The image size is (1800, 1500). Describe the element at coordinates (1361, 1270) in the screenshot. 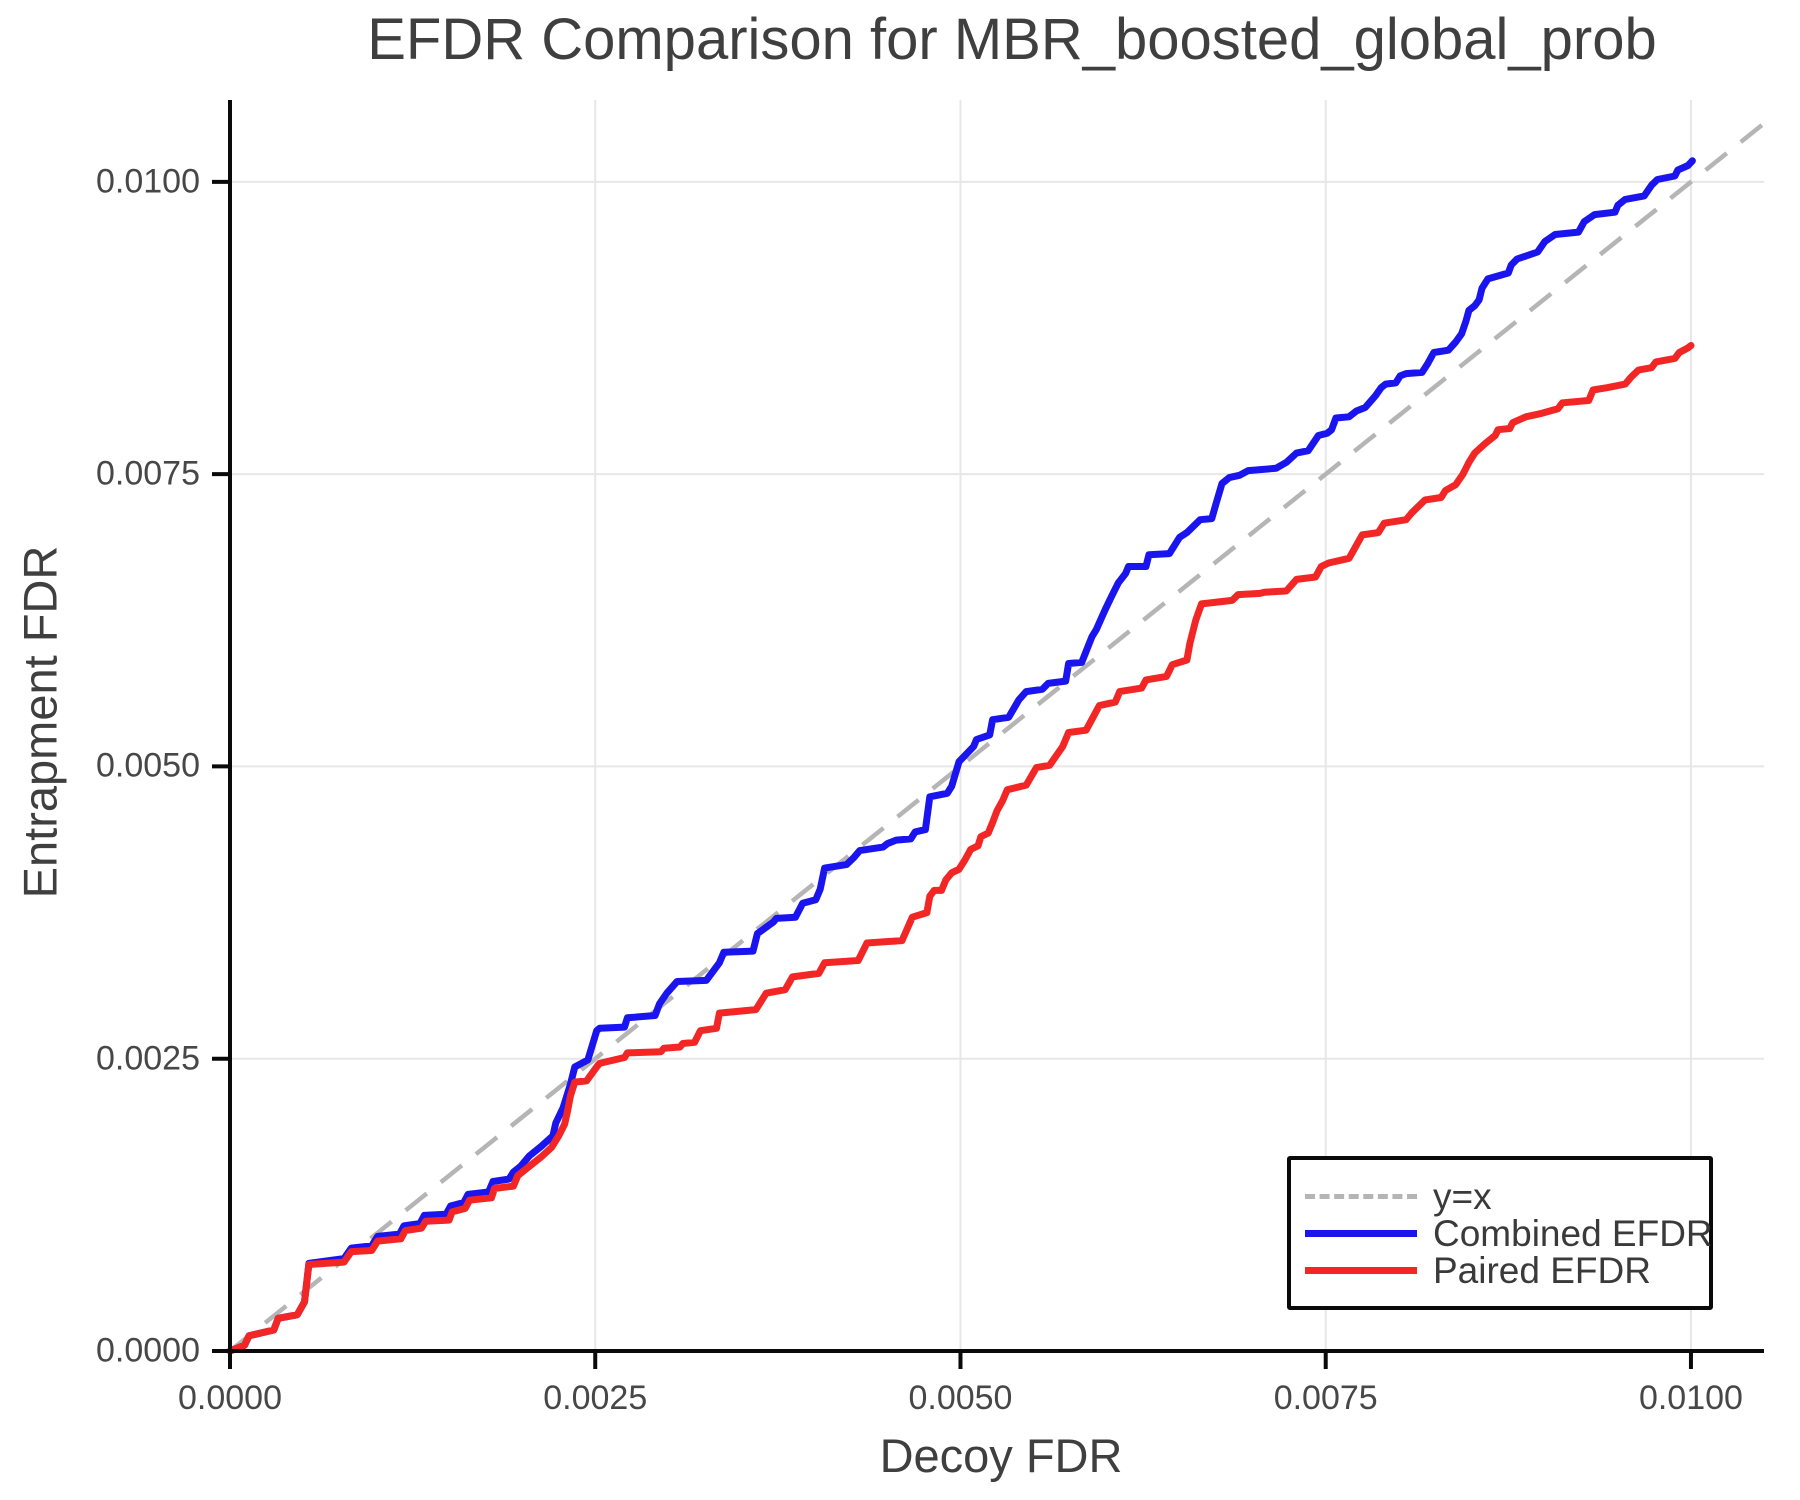

I see `red-line-sample-icon` at that location.